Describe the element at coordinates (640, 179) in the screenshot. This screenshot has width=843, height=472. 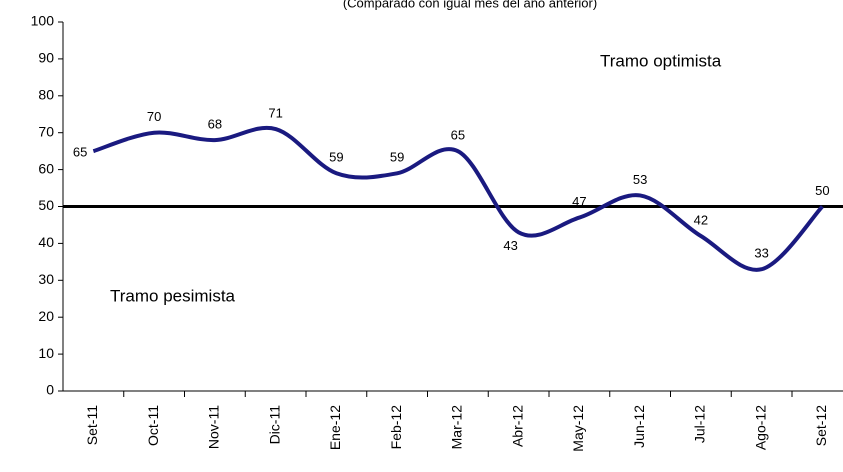
I see `data-label: 53` at that location.